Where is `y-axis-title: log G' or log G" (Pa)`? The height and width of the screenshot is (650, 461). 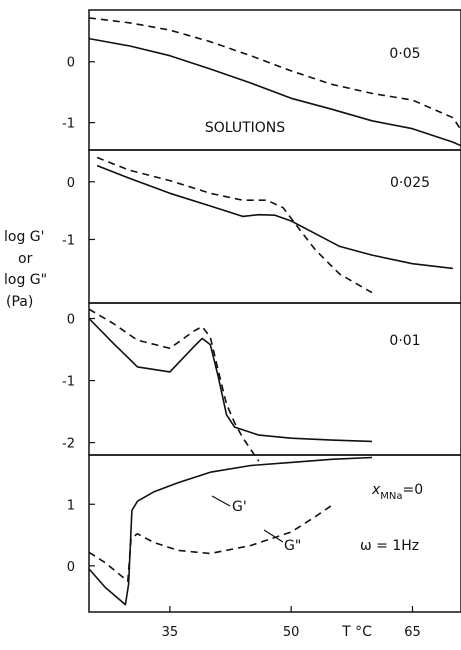 y-axis-title: log G' or log G" (Pa) is located at coordinates (25, 270).